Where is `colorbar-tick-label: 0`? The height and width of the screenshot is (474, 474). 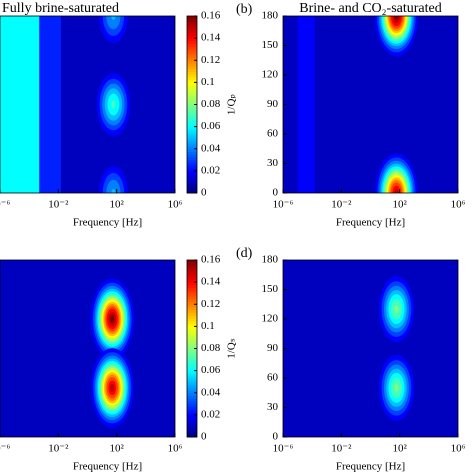 colorbar-tick-label: 0 is located at coordinates (204, 193).